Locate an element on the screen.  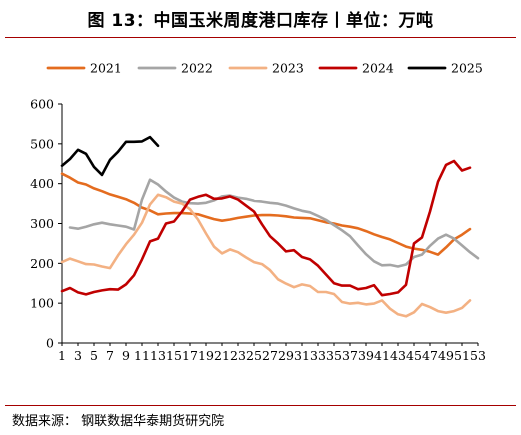
chart-title: 图 13：中国玉米周度港口库存丨单位：万吨 is located at coordinates (260, 21).